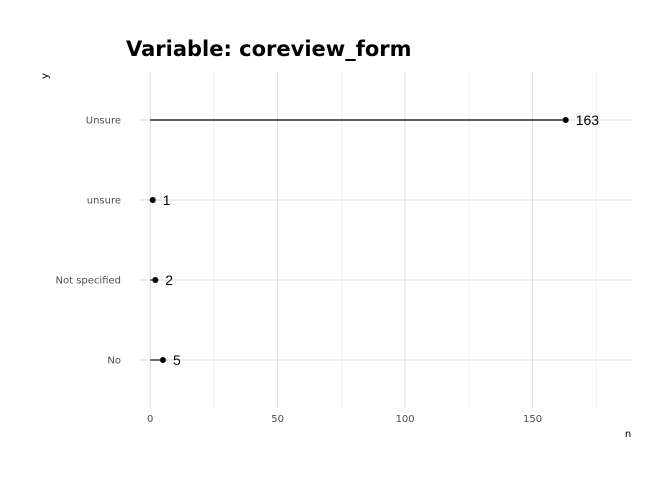  I want to click on x-tick-labels: 0 50 100 150, so click(344, 419).